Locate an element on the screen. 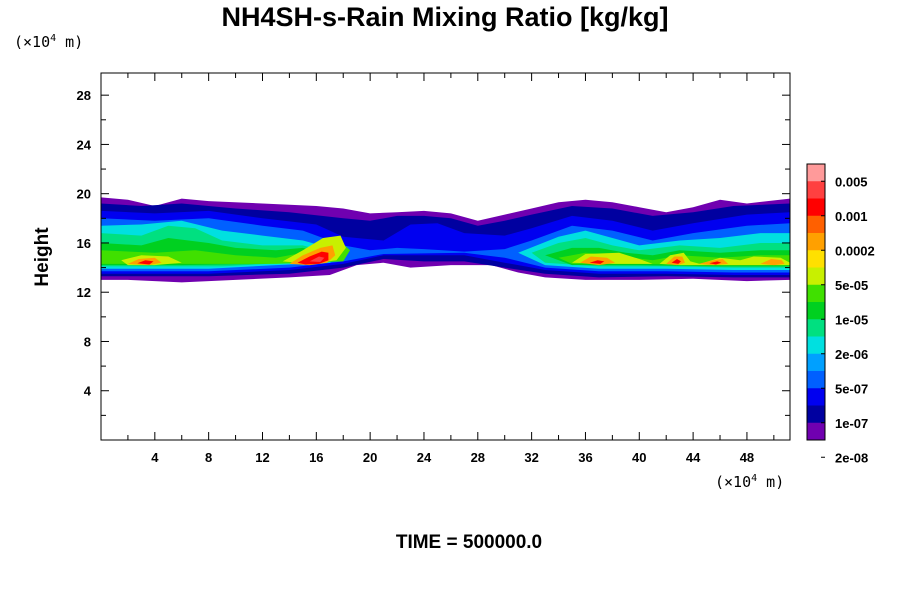 The height and width of the screenshot is (600, 900). colorbar-label: 5e-05 is located at coordinates (851, 285).